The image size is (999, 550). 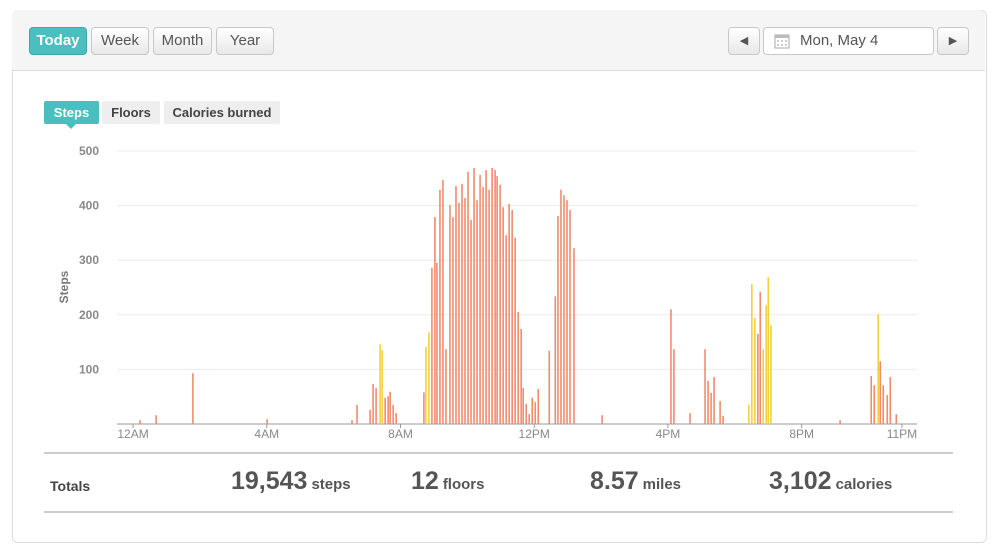 What do you see at coordinates (782, 41) in the screenshot?
I see `calendar-icon` at bounding box center [782, 41].